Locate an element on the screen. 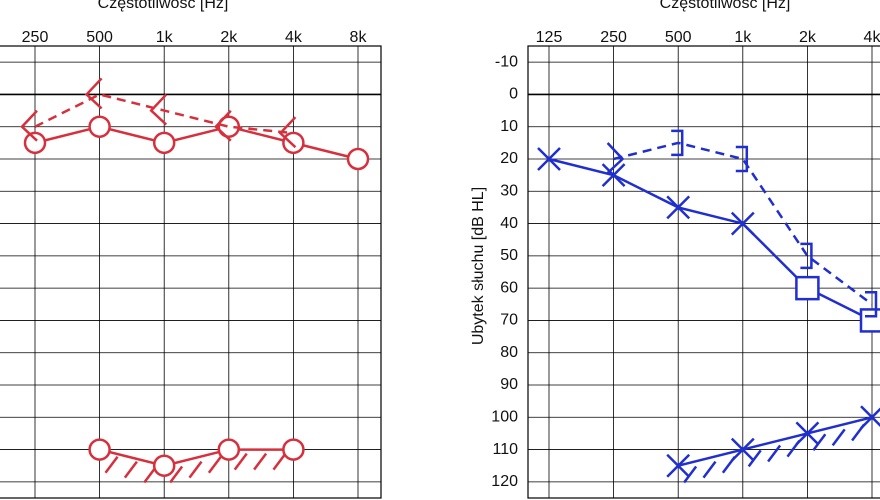 Image resolution: width=880 pixels, height=500 pixels. y-tick-label: 50 is located at coordinates (509, 255).